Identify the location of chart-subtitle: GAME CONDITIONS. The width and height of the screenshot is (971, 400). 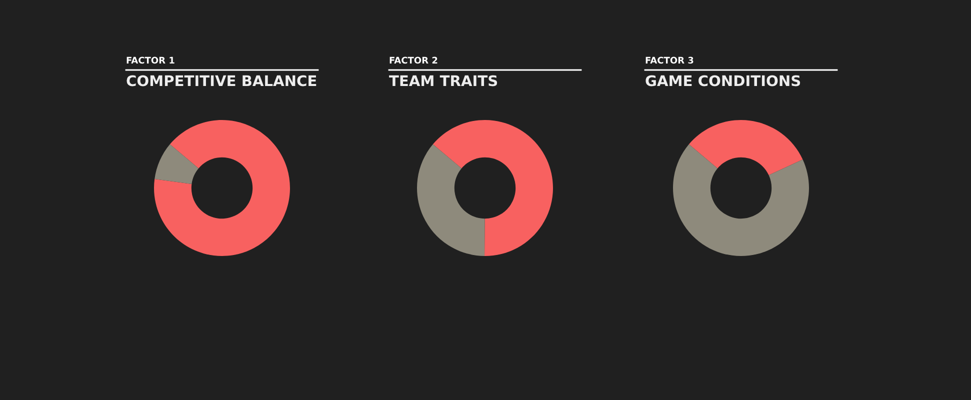
(723, 80).